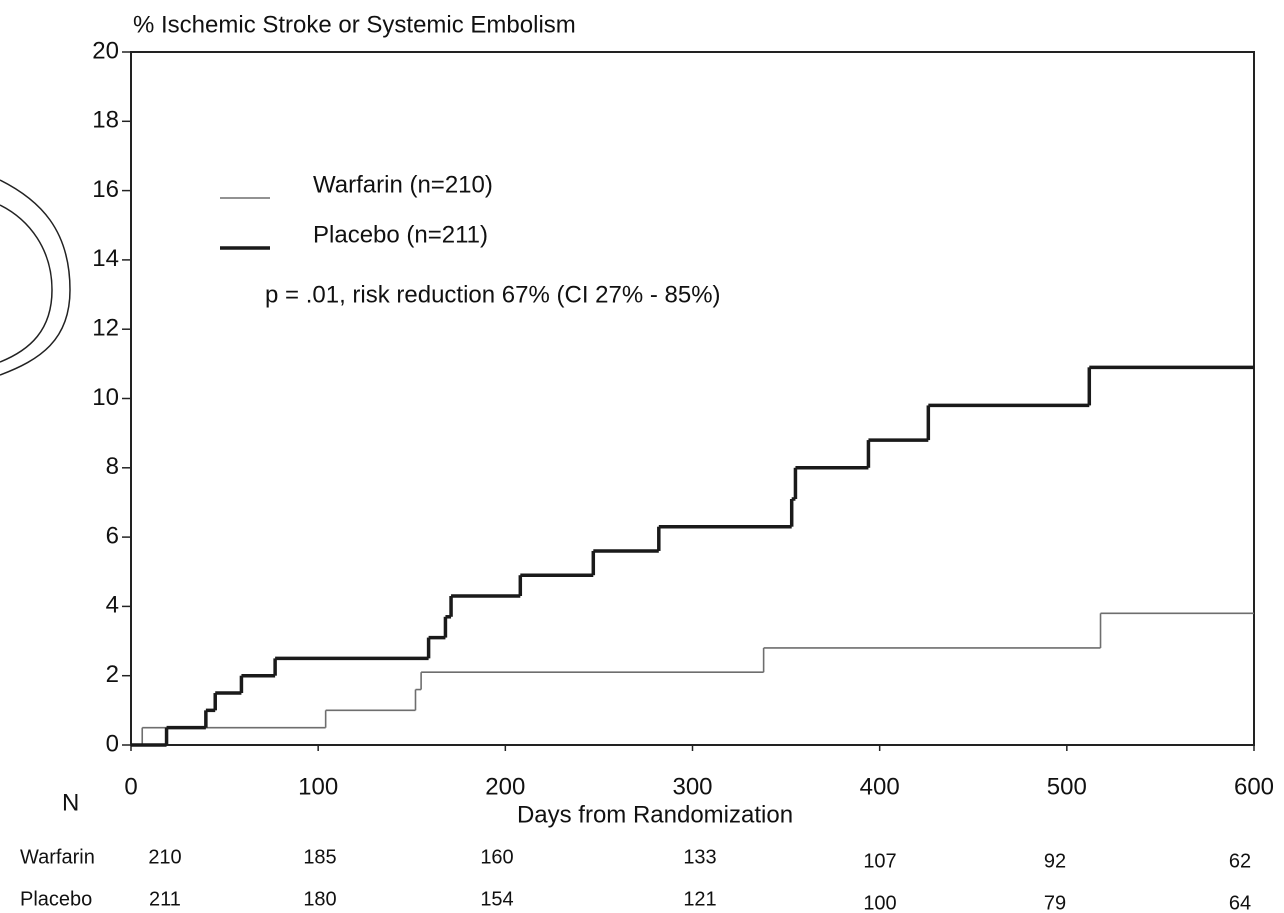 Image resolution: width=1284 pixels, height=913 pixels. I want to click on x-tick-label: 500, so click(1067, 786).